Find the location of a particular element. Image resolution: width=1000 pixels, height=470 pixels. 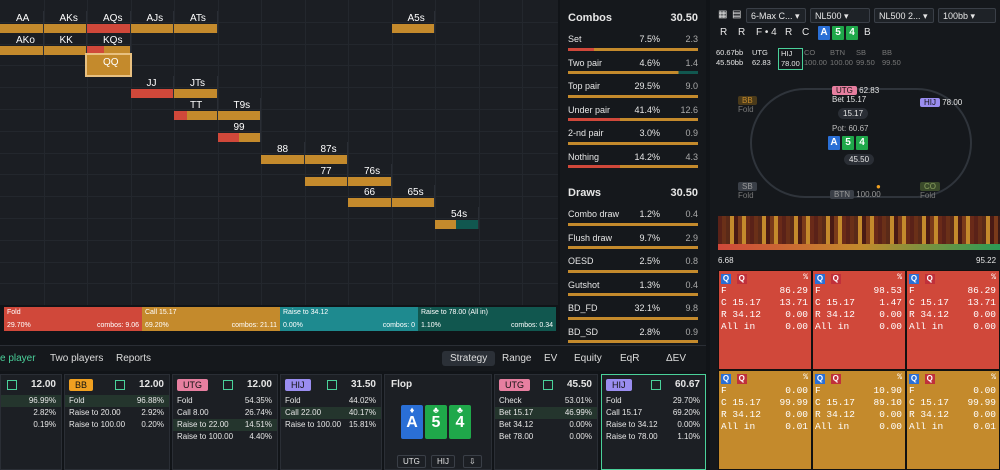

tab-range: Range is located at coordinates (517, 358).